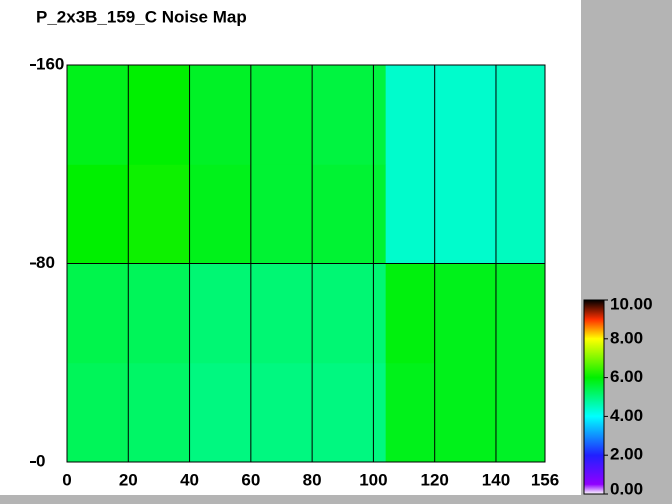 This screenshot has width=672, height=504. I want to click on x-tick-label: 140, so click(496, 479).